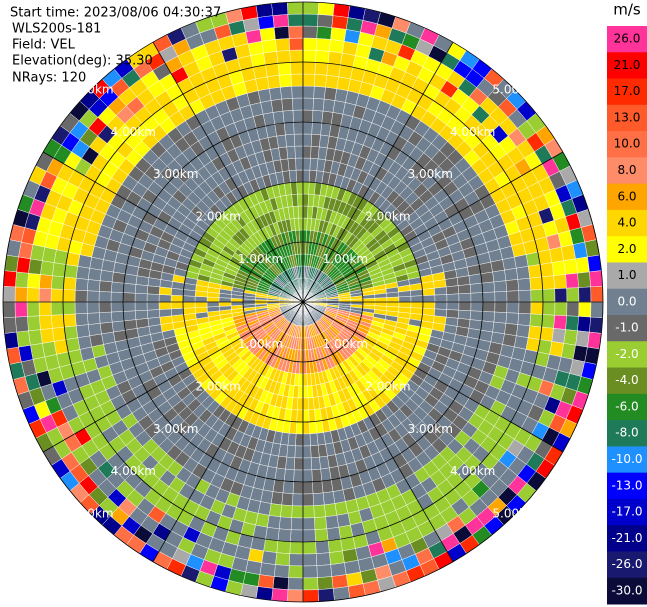 This screenshot has height=607, width=647. I want to click on colorbar-label: 2.0, so click(626, 249).